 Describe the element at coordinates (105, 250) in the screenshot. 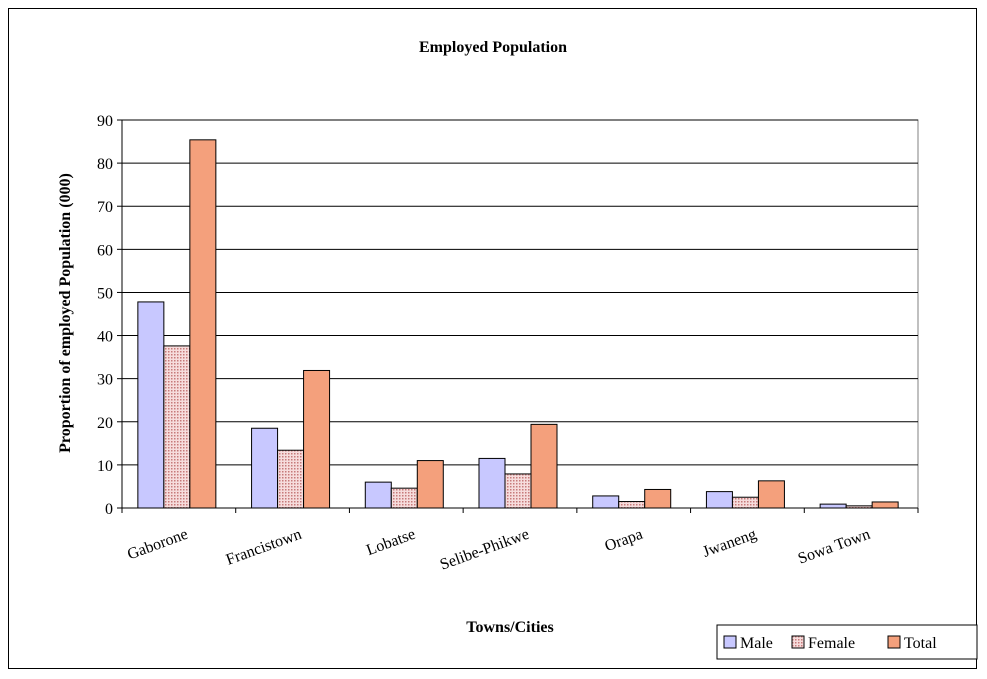

I see `y-tick-label: 60` at that location.